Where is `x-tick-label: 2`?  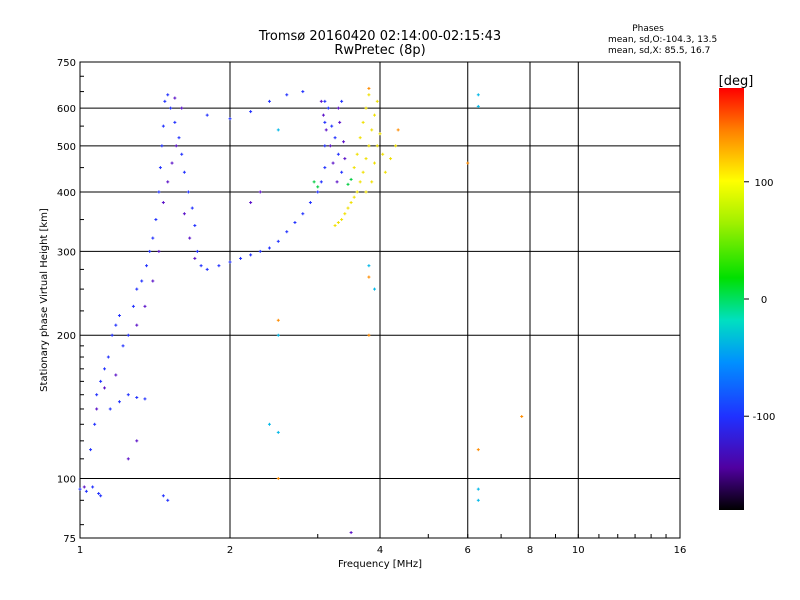 x-tick-label: 2 is located at coordinates (230, 550).